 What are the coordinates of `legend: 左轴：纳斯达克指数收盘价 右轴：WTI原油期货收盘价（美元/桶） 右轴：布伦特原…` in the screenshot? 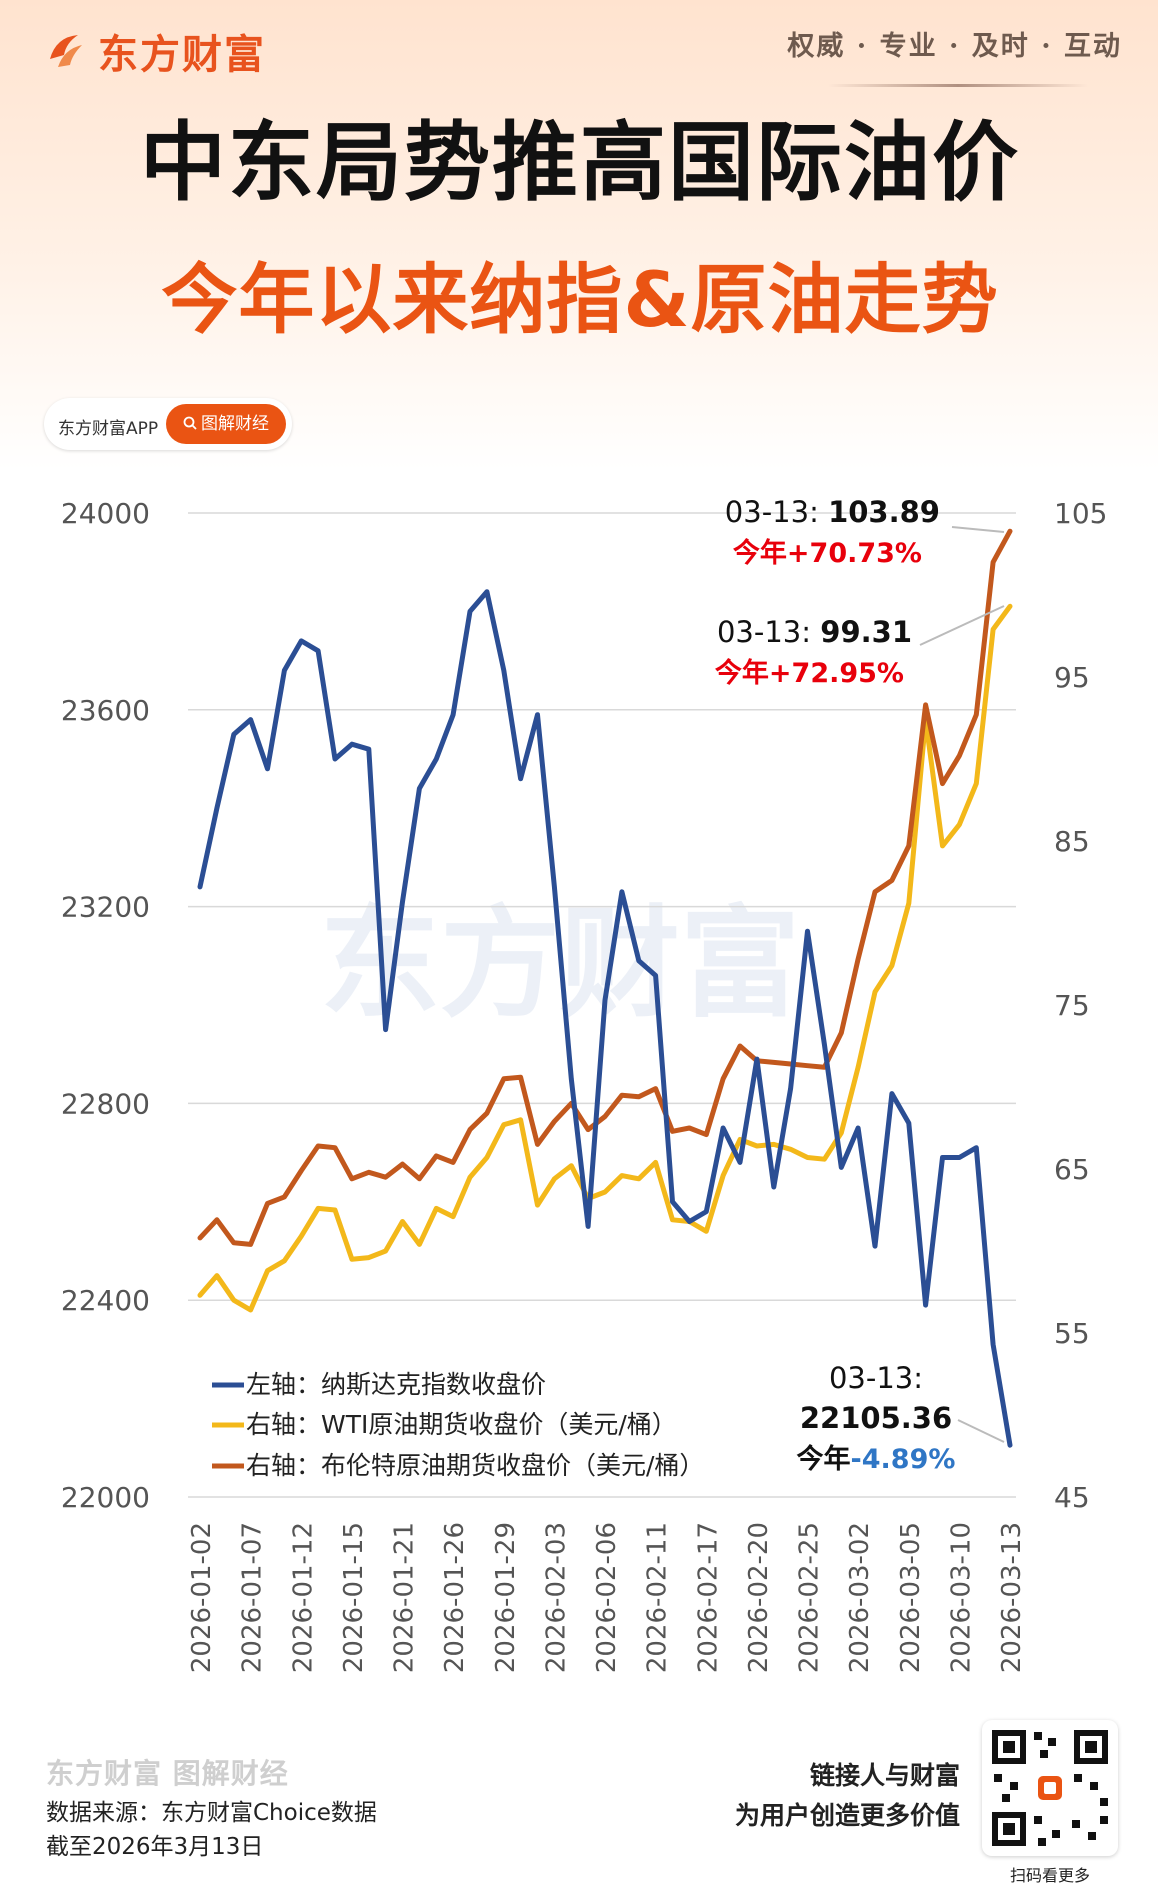 It's located at (458, 1425).